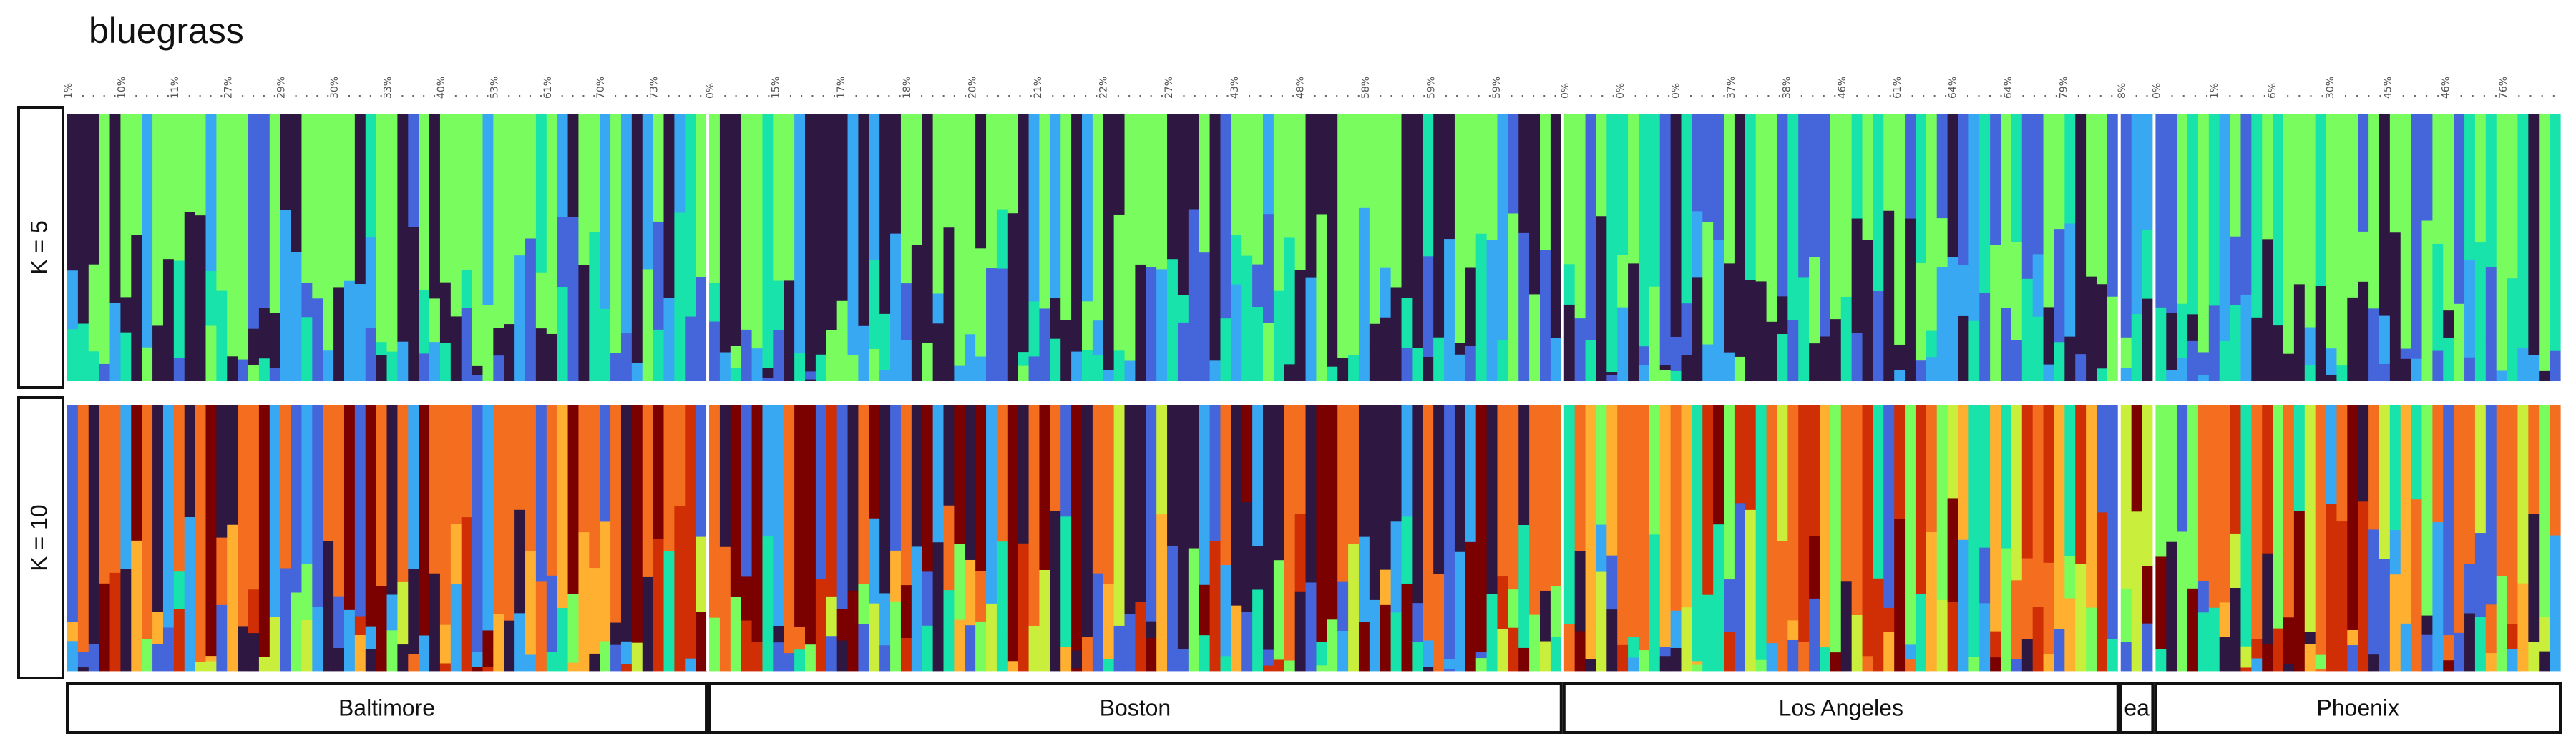 The image size is (2576, 751). I want to click on tick-label: 0%, so click(710, 91).